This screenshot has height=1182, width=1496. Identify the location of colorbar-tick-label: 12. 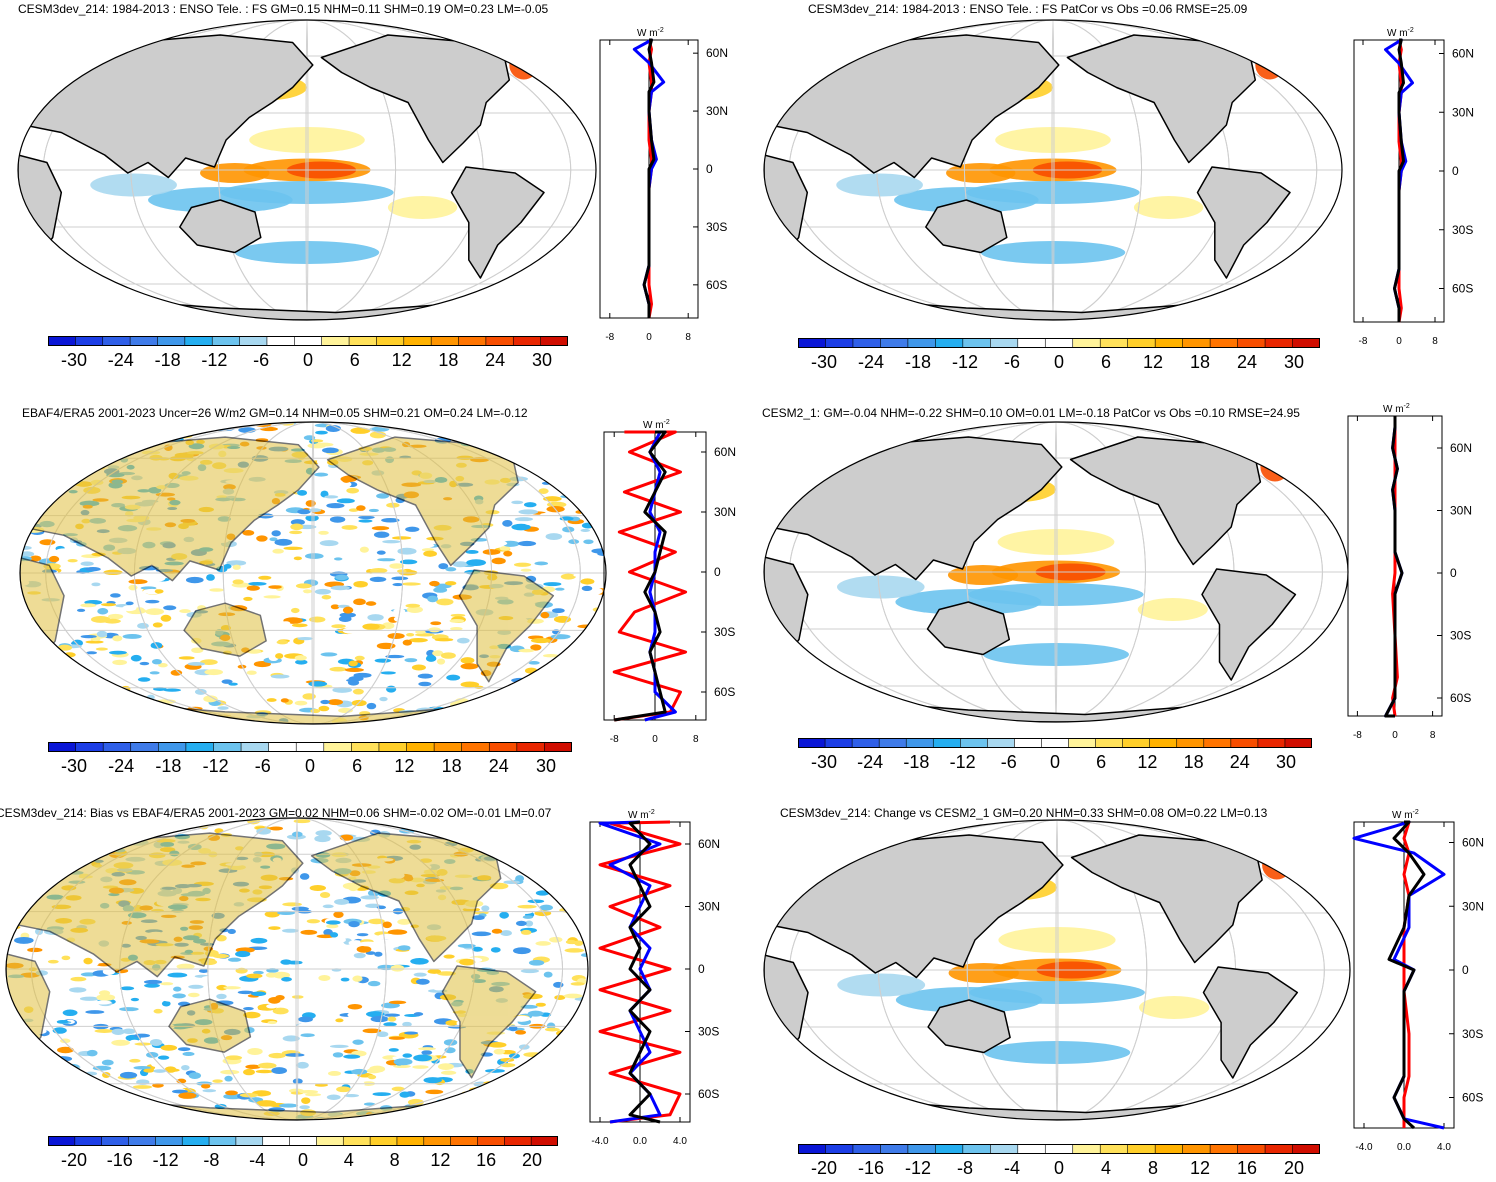
(401, 360).